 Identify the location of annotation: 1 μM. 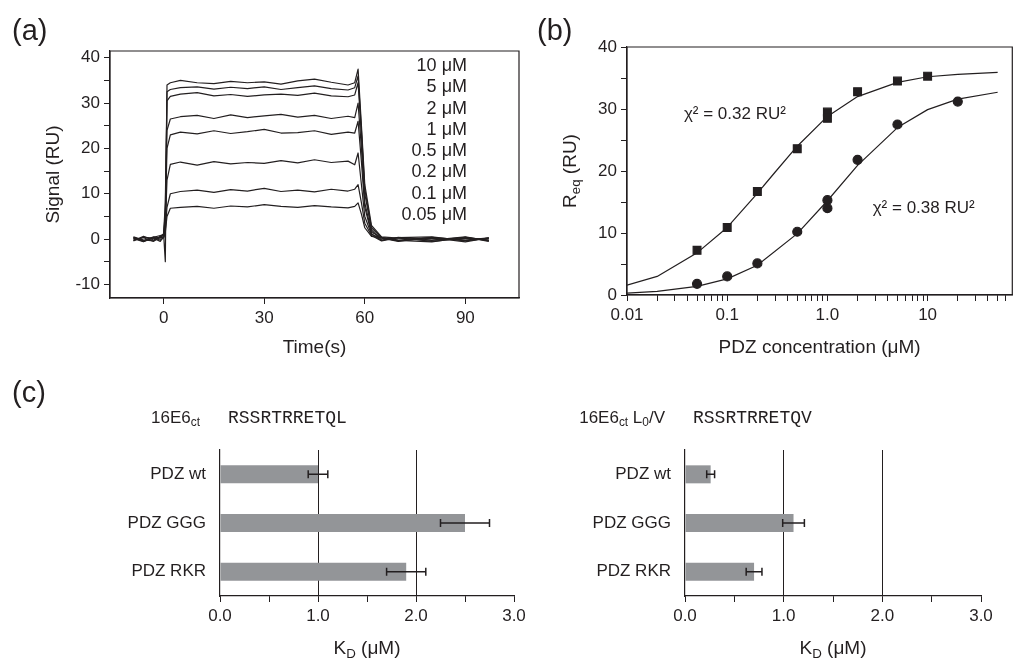
(447, 128).